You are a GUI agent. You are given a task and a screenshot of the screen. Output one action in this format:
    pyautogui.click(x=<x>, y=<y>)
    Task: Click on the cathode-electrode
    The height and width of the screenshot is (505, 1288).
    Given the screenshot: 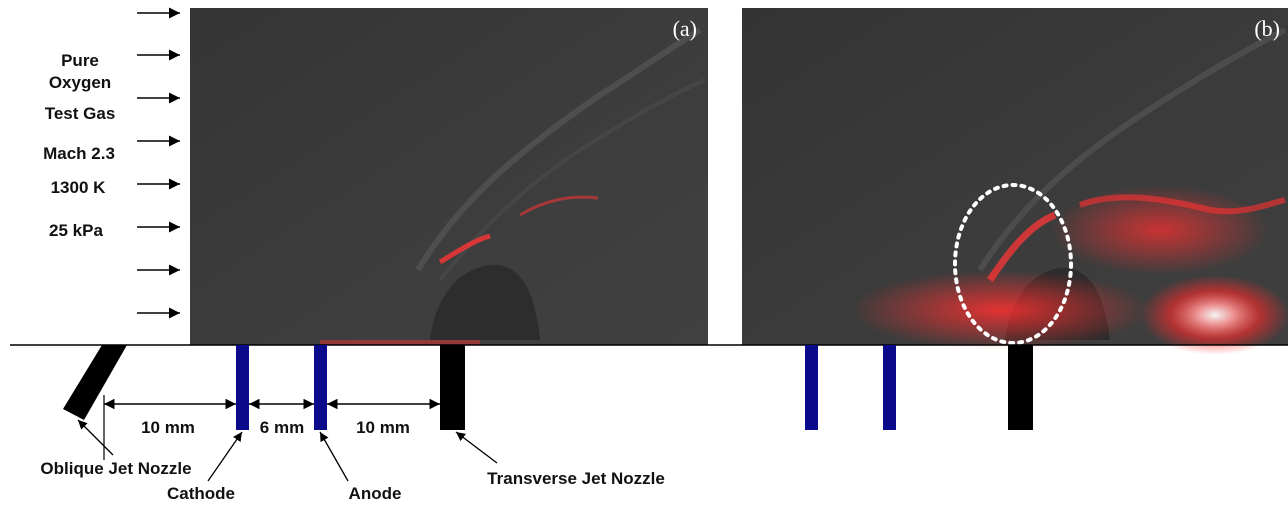 What is the action you would take?
    pyautogui.click(x=242, y=387)
    